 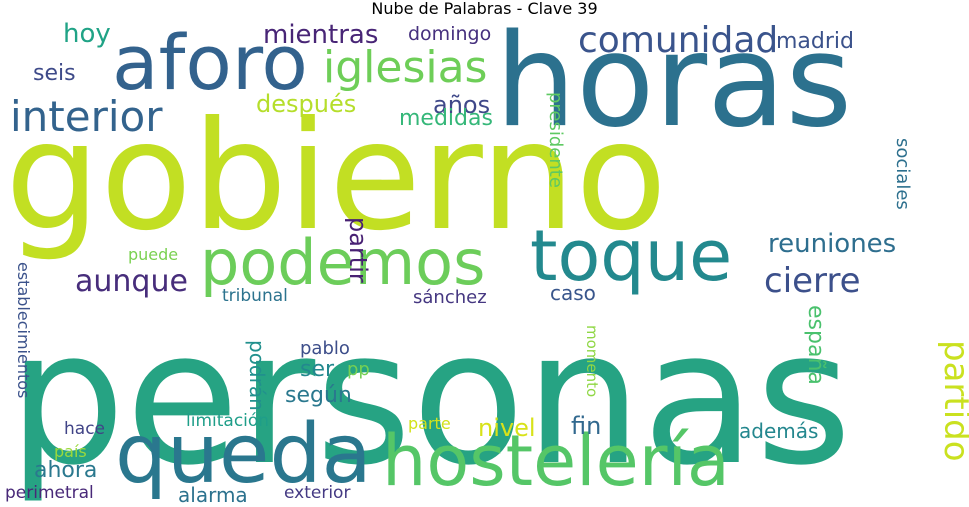 I want to click on word-aunque: aunque, so click(x=131, y=281).